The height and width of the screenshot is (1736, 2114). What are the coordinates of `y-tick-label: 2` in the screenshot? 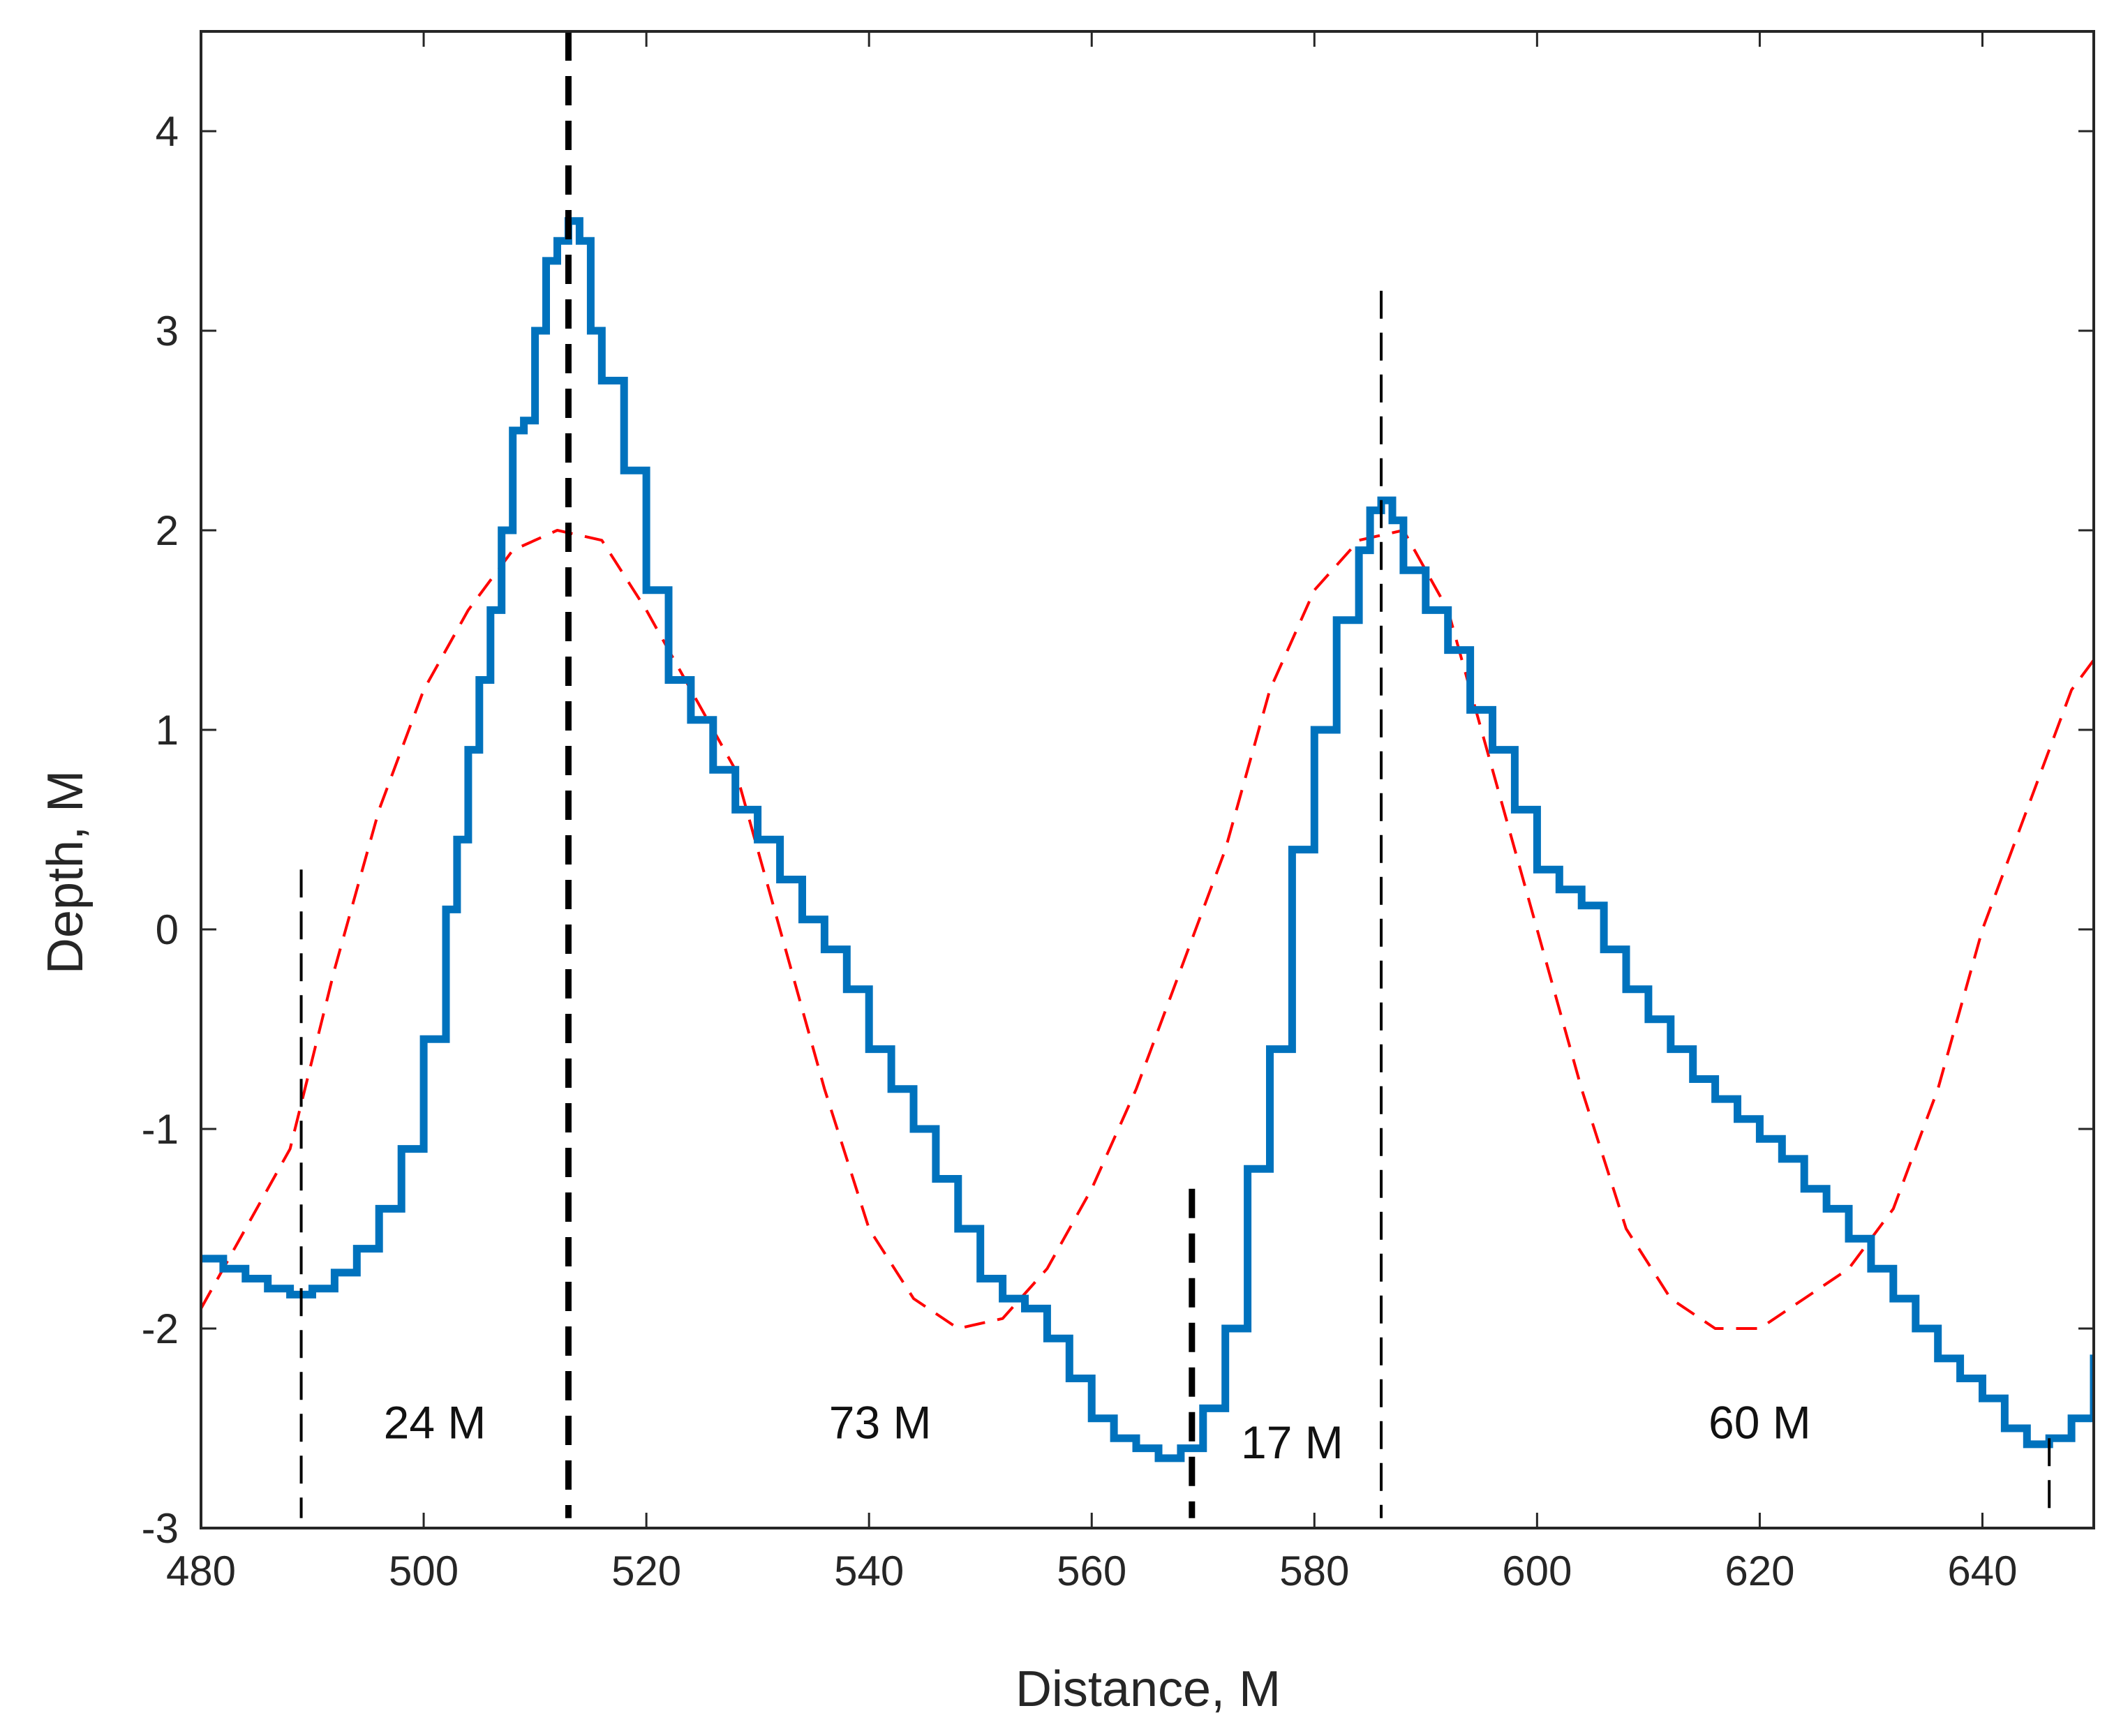 It's located at (167, 530).